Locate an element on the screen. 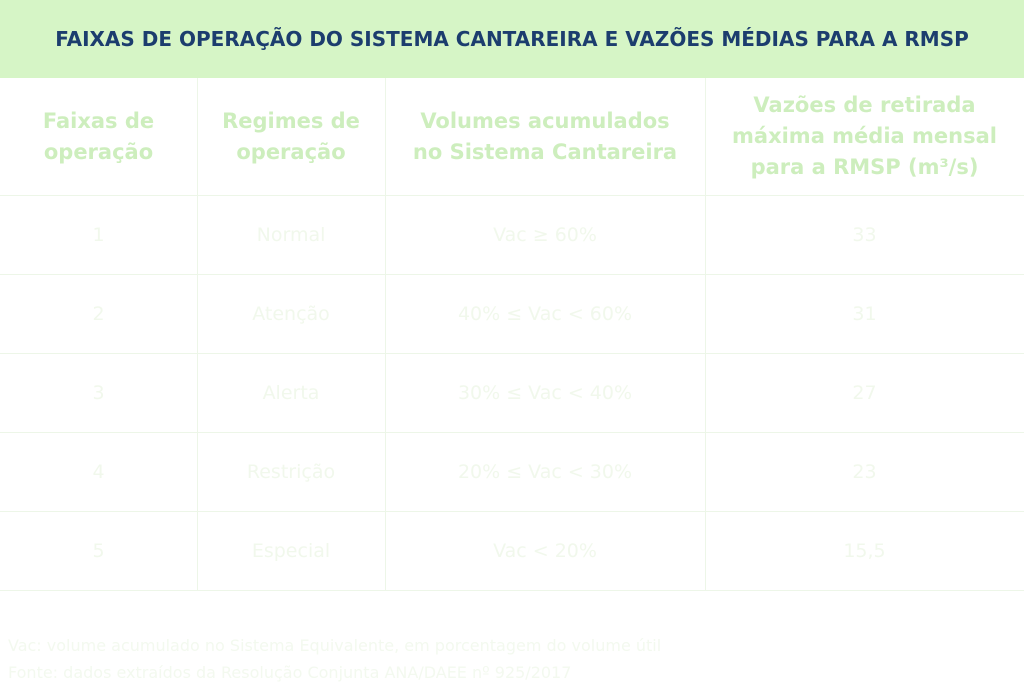  table-cell: Restrição is located at coordinates (291, 471).